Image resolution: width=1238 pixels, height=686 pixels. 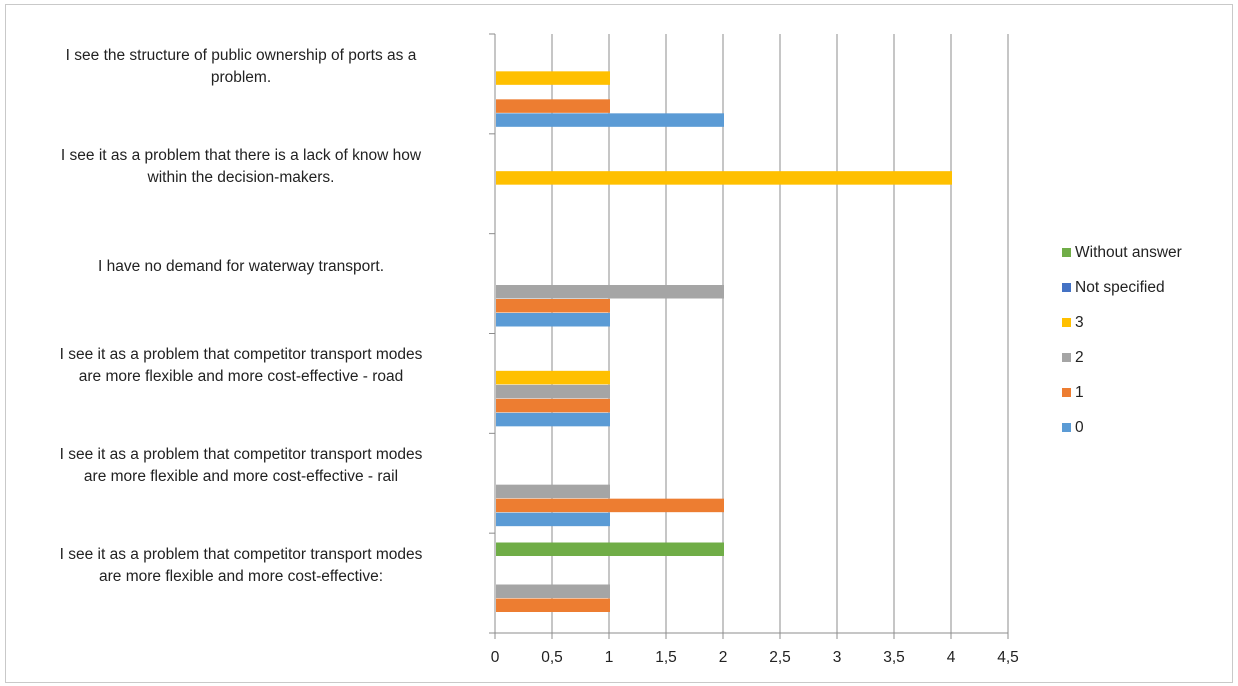 What do you see at coordinates (609, 657) in the screenshot?
I see `x-tick-label: 1` at bounding box center [609, 657].